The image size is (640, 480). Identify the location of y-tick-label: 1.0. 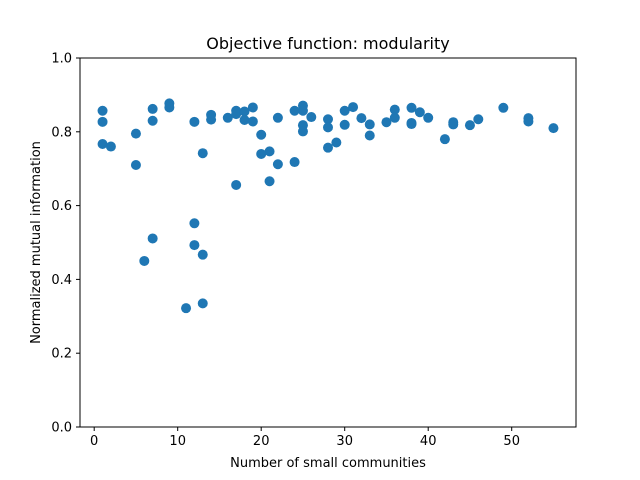
(61, 59).